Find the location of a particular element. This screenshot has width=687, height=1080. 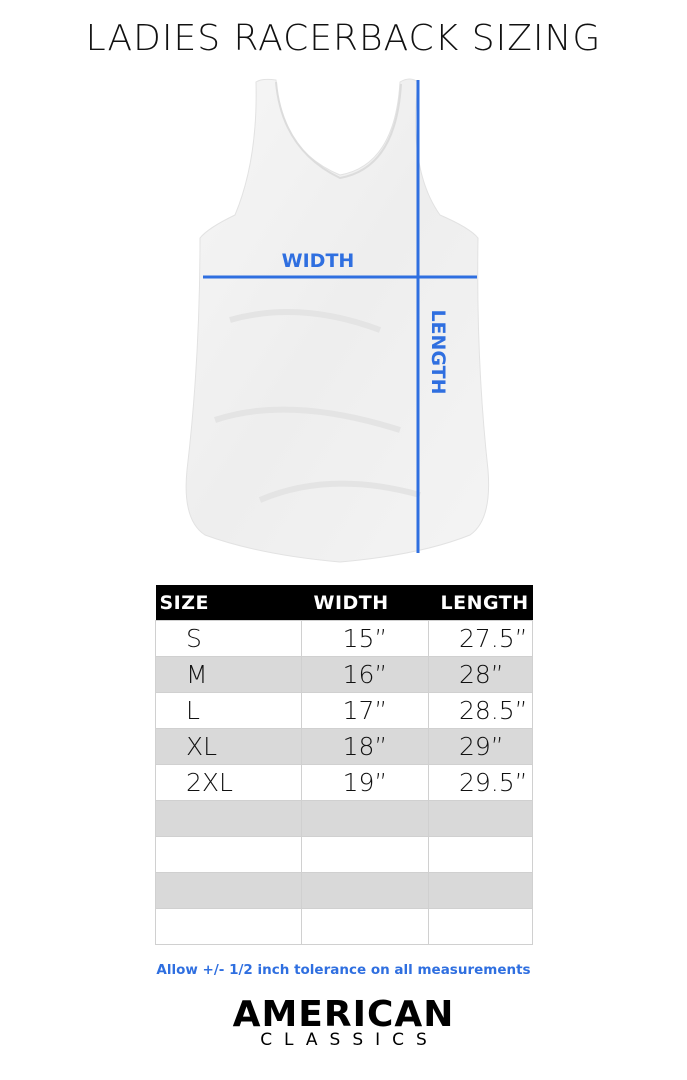

cell-length: 28.5” is located at coordinates (480, 710).